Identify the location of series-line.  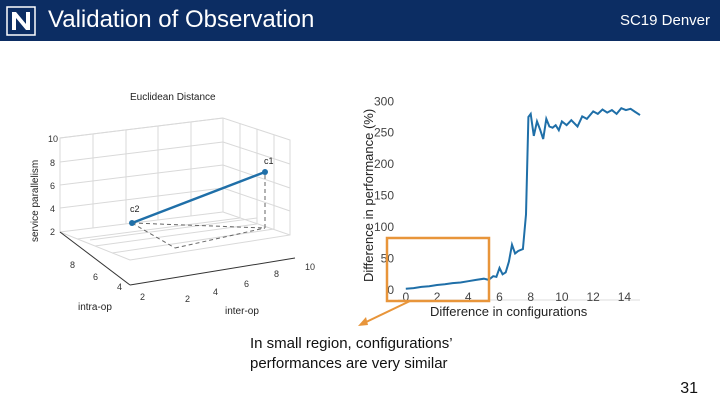
(523, 198).